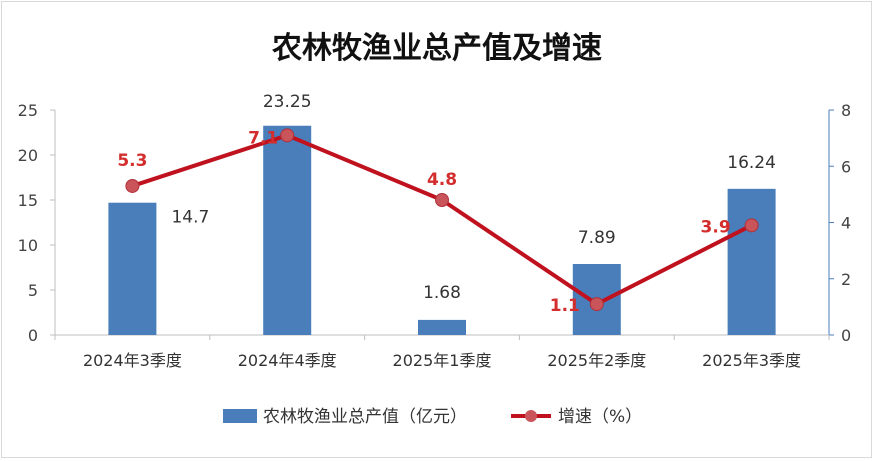  I want to click on legend-bar-swatch, so click(240, 416).